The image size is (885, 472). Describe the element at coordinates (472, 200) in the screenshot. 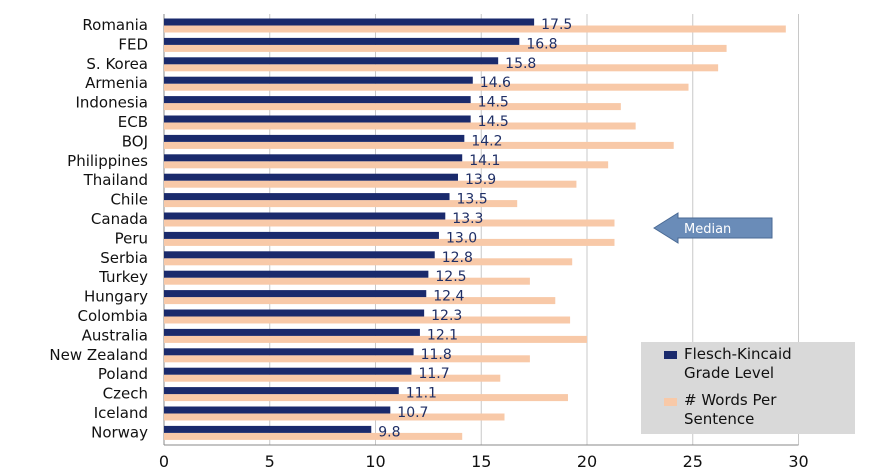

I see `data-label: 13.5` at that location.